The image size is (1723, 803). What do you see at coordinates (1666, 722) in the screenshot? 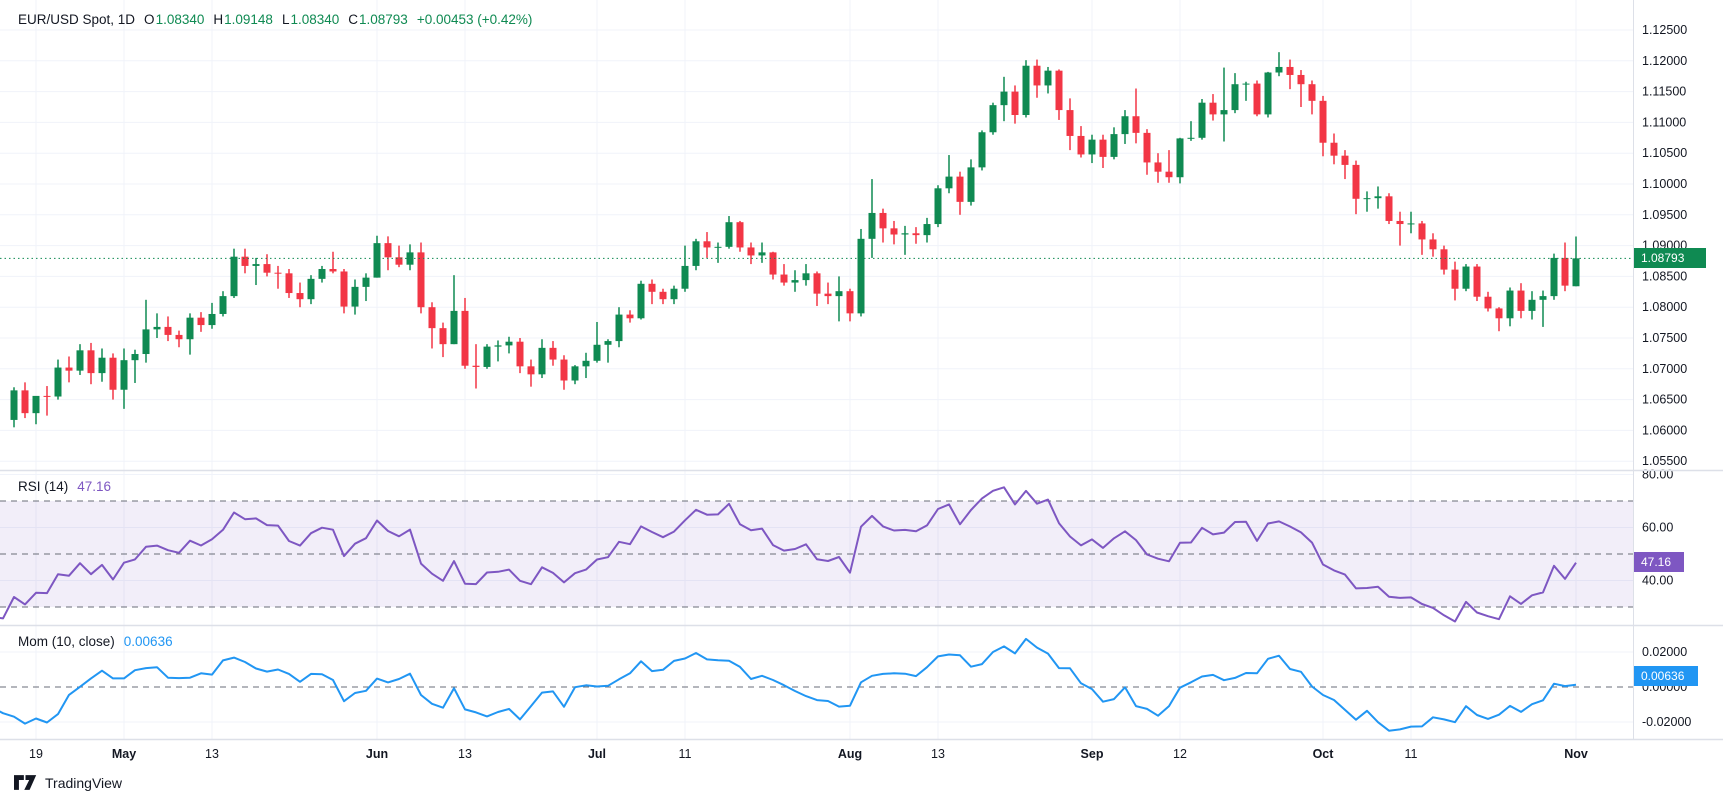
I see `svg-text: -0.02000` at bounding box center [1666, 722].